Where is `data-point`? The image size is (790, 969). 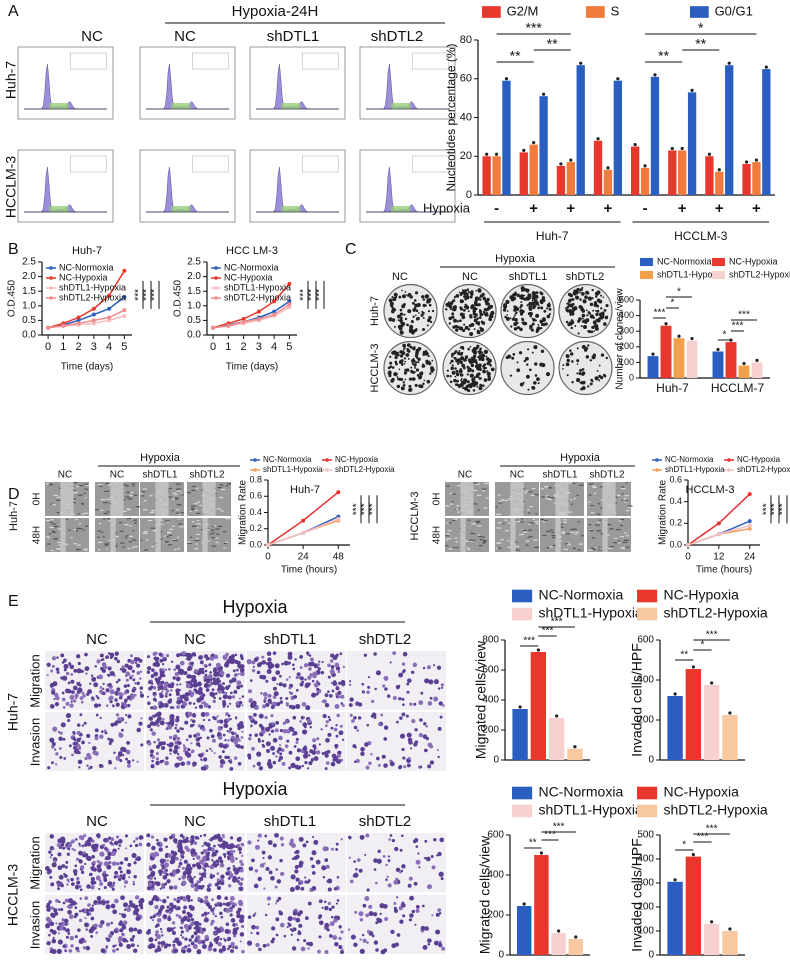 data-point is located at coordinates (243, 321).